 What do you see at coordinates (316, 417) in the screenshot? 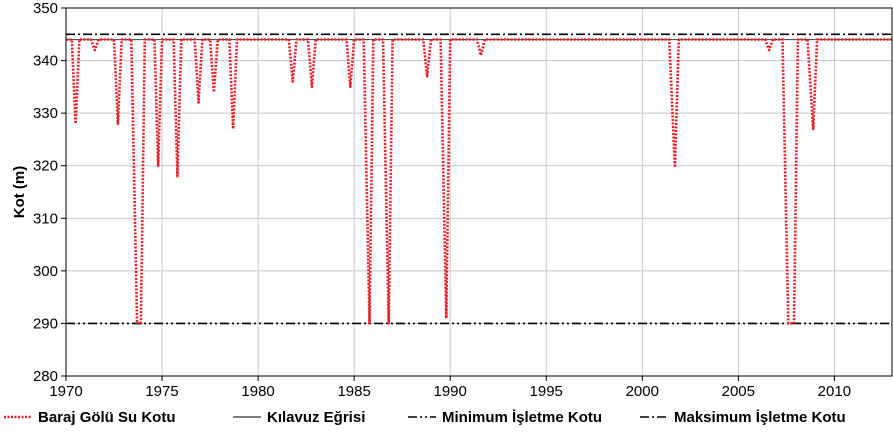
I see `legend-label: Kılavuz Eğrisi` at bounding box center [316, 417].